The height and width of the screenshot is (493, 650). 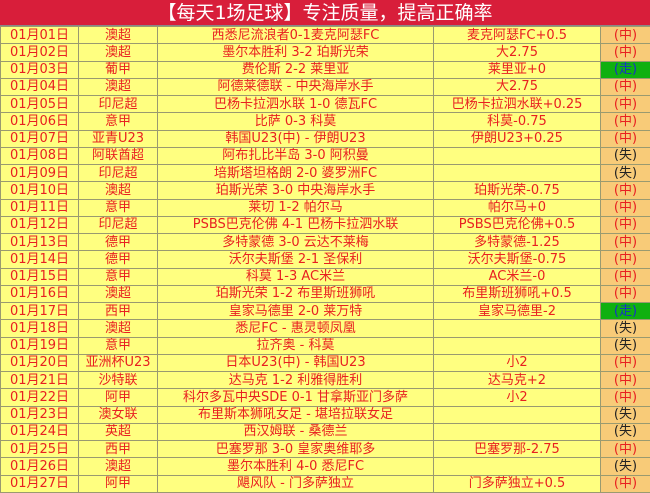 What do you see at coordinates (39, 414) in the screenshot?
I see `date-cell: 01月23日` at bounding box center [39, 414].